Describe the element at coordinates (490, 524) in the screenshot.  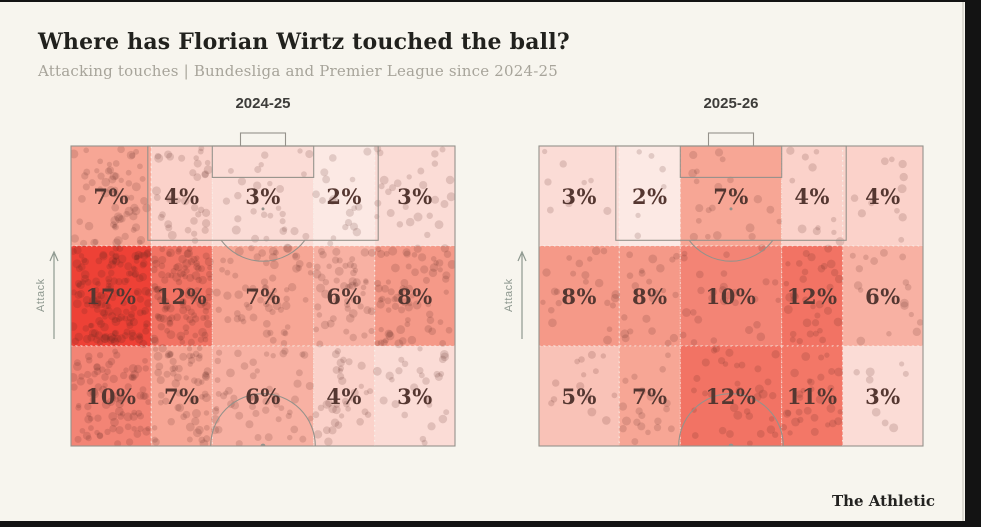
I see `letterbox-bottom-bar` at that location.